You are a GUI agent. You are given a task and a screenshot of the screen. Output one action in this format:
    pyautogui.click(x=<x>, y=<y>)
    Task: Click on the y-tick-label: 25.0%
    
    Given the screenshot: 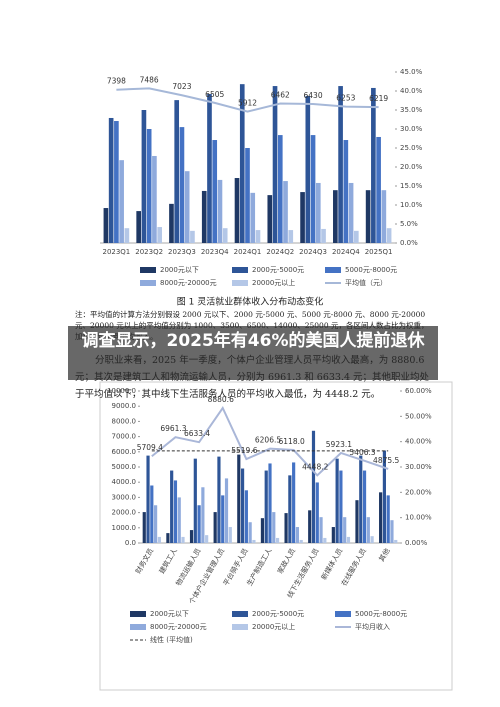 What is the action you would take?
    pyautogui.click(x=411, y=148)
    